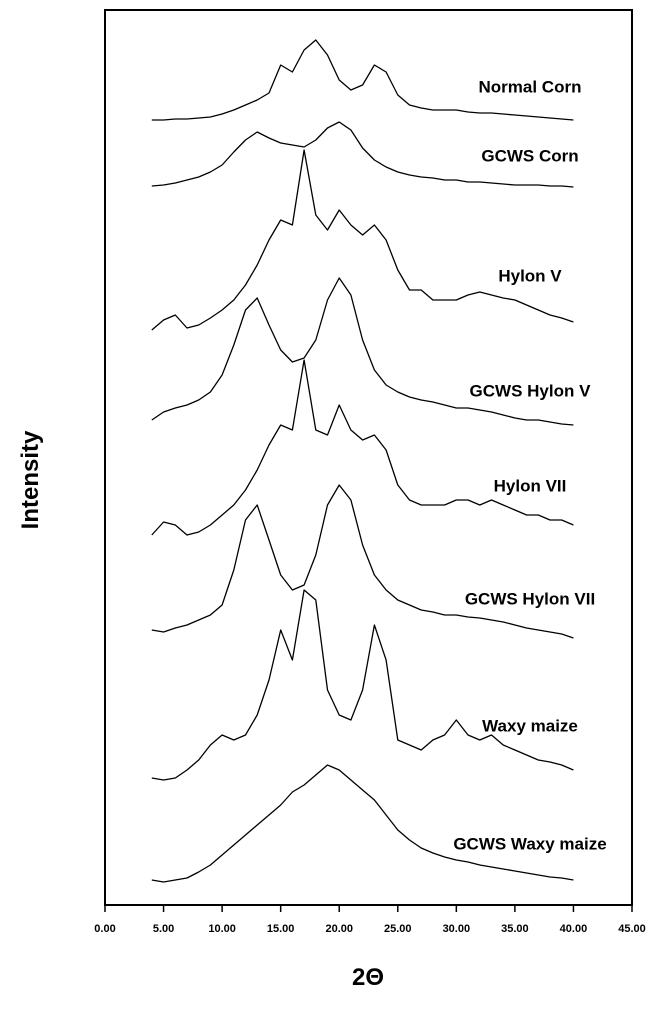  Describe the element at coordinates (163, 929) in the screenshot. I see `x-tick-label: 5.00` at that location.